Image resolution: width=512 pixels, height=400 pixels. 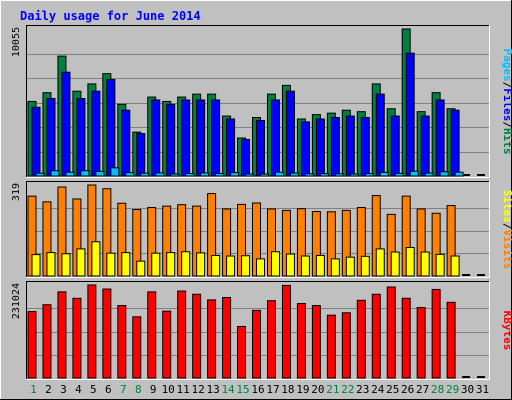 I want to click on x-tick-label-day-4: 4, so click(x=78, y=389).